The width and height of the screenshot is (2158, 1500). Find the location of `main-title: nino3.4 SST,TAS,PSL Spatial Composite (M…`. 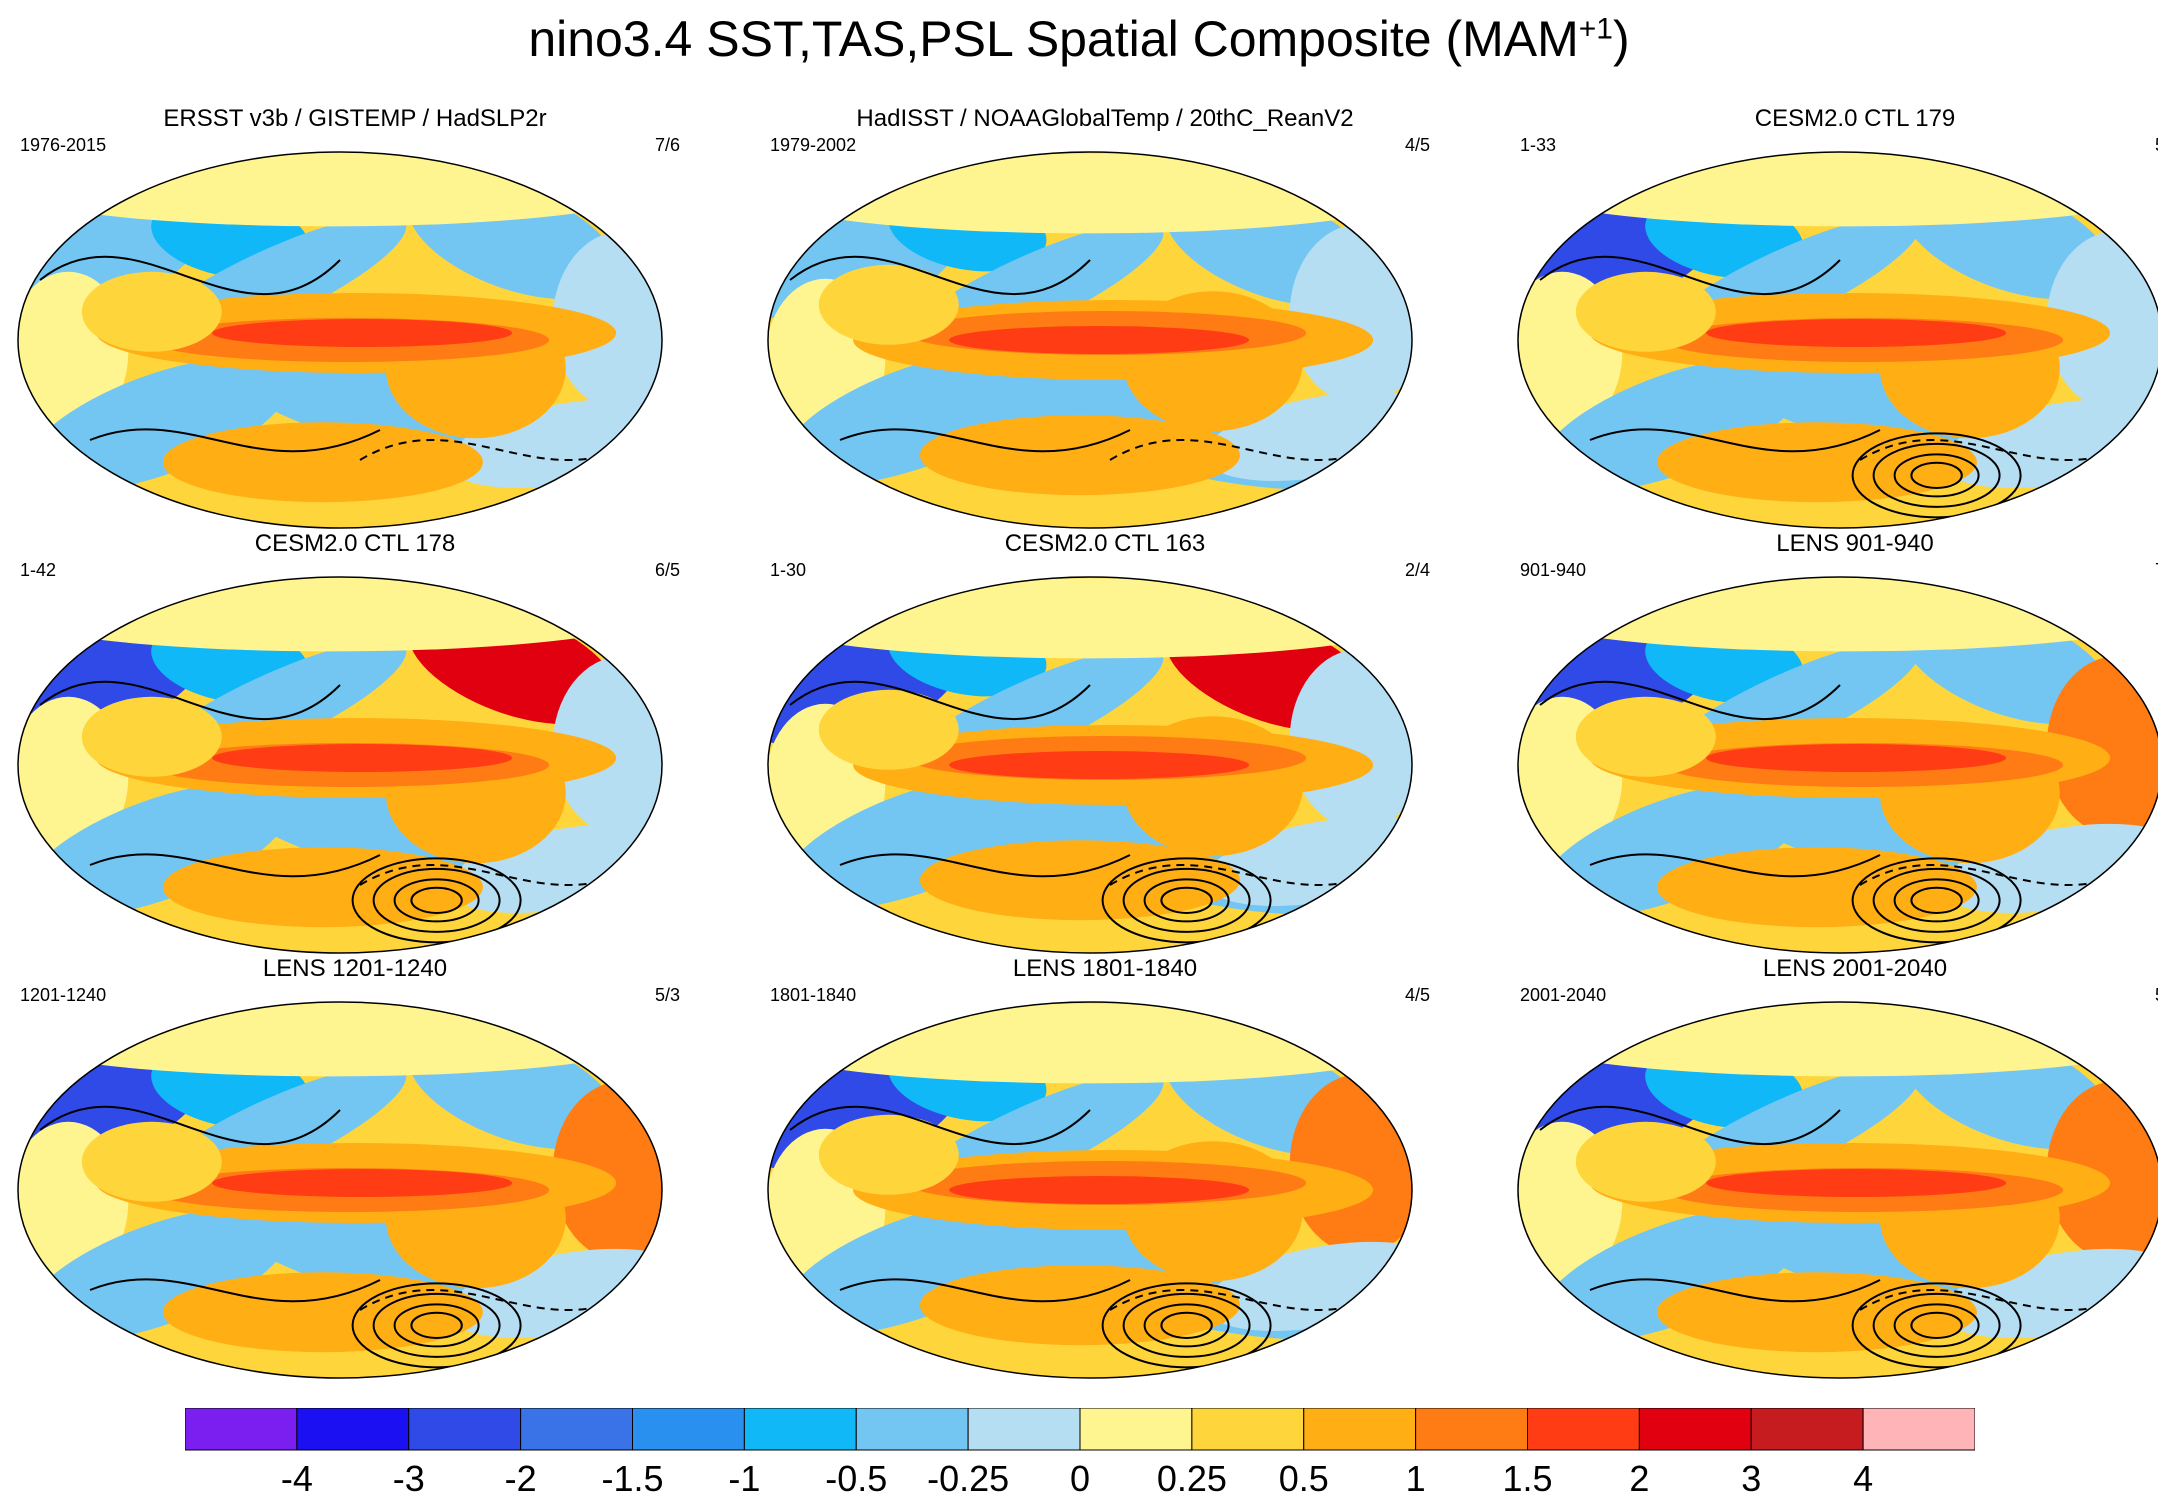

main-title: nino3.4 SST,TAS,PSL Spatial Composite (M… is located at coordinates (1079, 39).